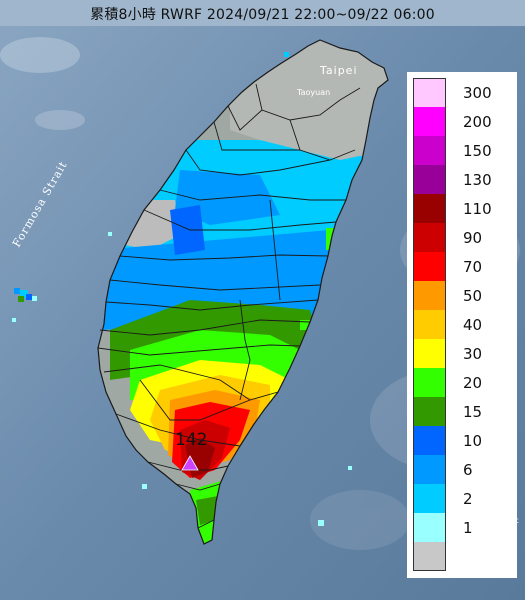  I want to click on legend-label: 20, so click(473, 382).